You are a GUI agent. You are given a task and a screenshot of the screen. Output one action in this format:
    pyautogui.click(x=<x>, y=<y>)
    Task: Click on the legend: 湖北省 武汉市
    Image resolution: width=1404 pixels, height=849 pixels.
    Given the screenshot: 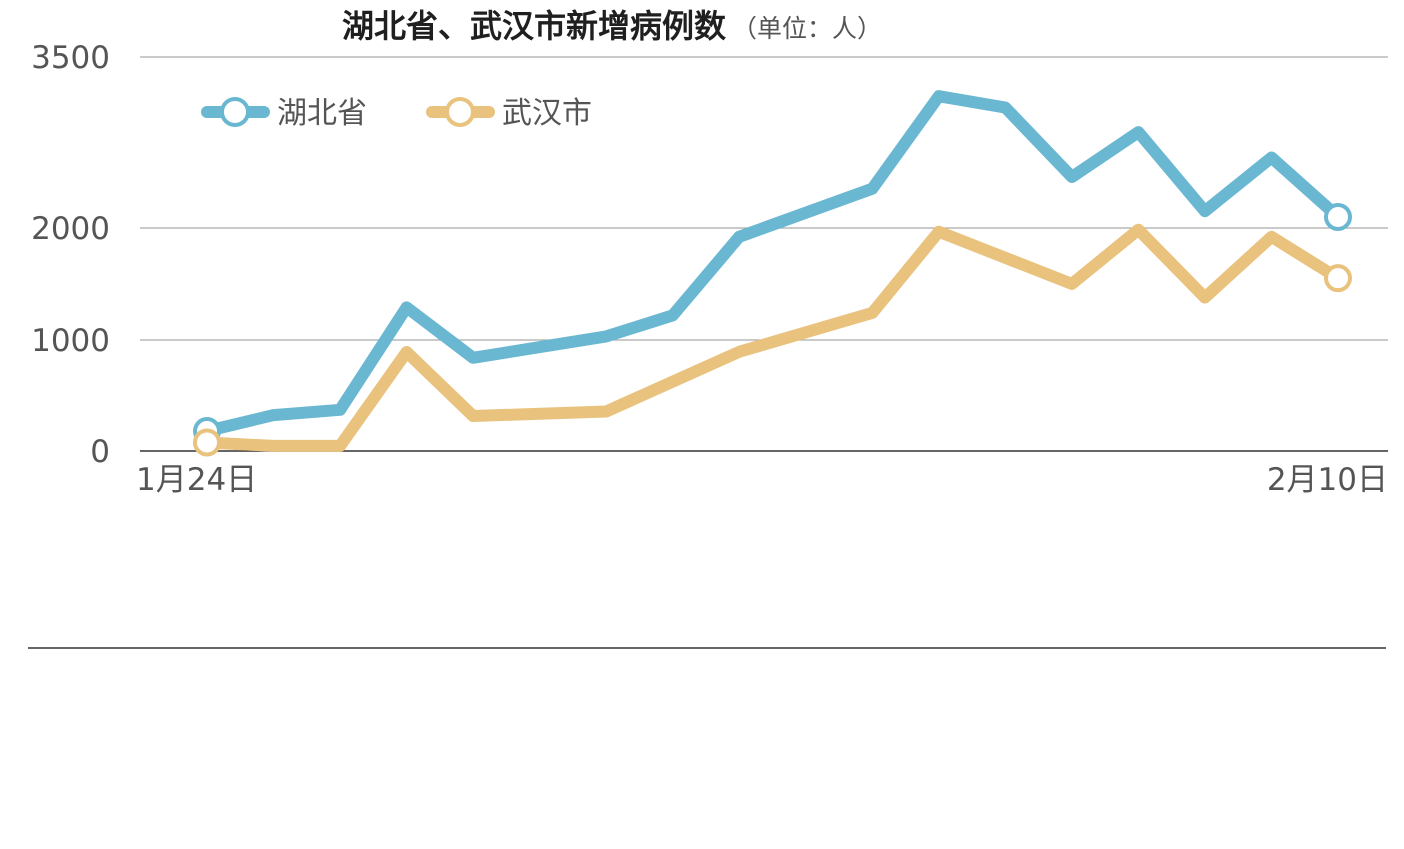 What is the action you would take?
    pyautogui.click(x=396, y=113)
    